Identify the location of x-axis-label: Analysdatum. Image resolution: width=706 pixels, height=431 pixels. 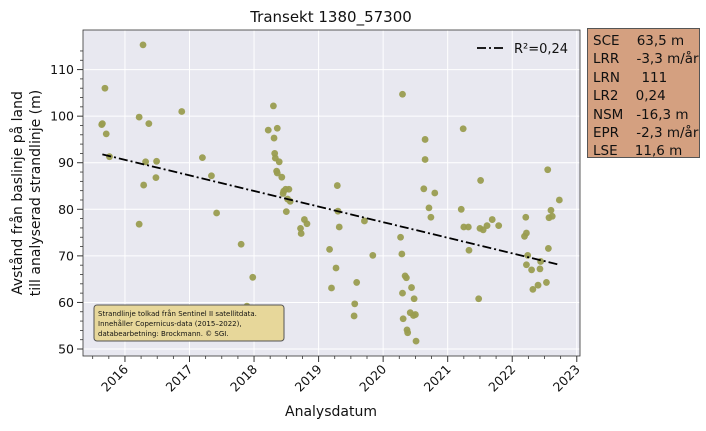
(331, 412).